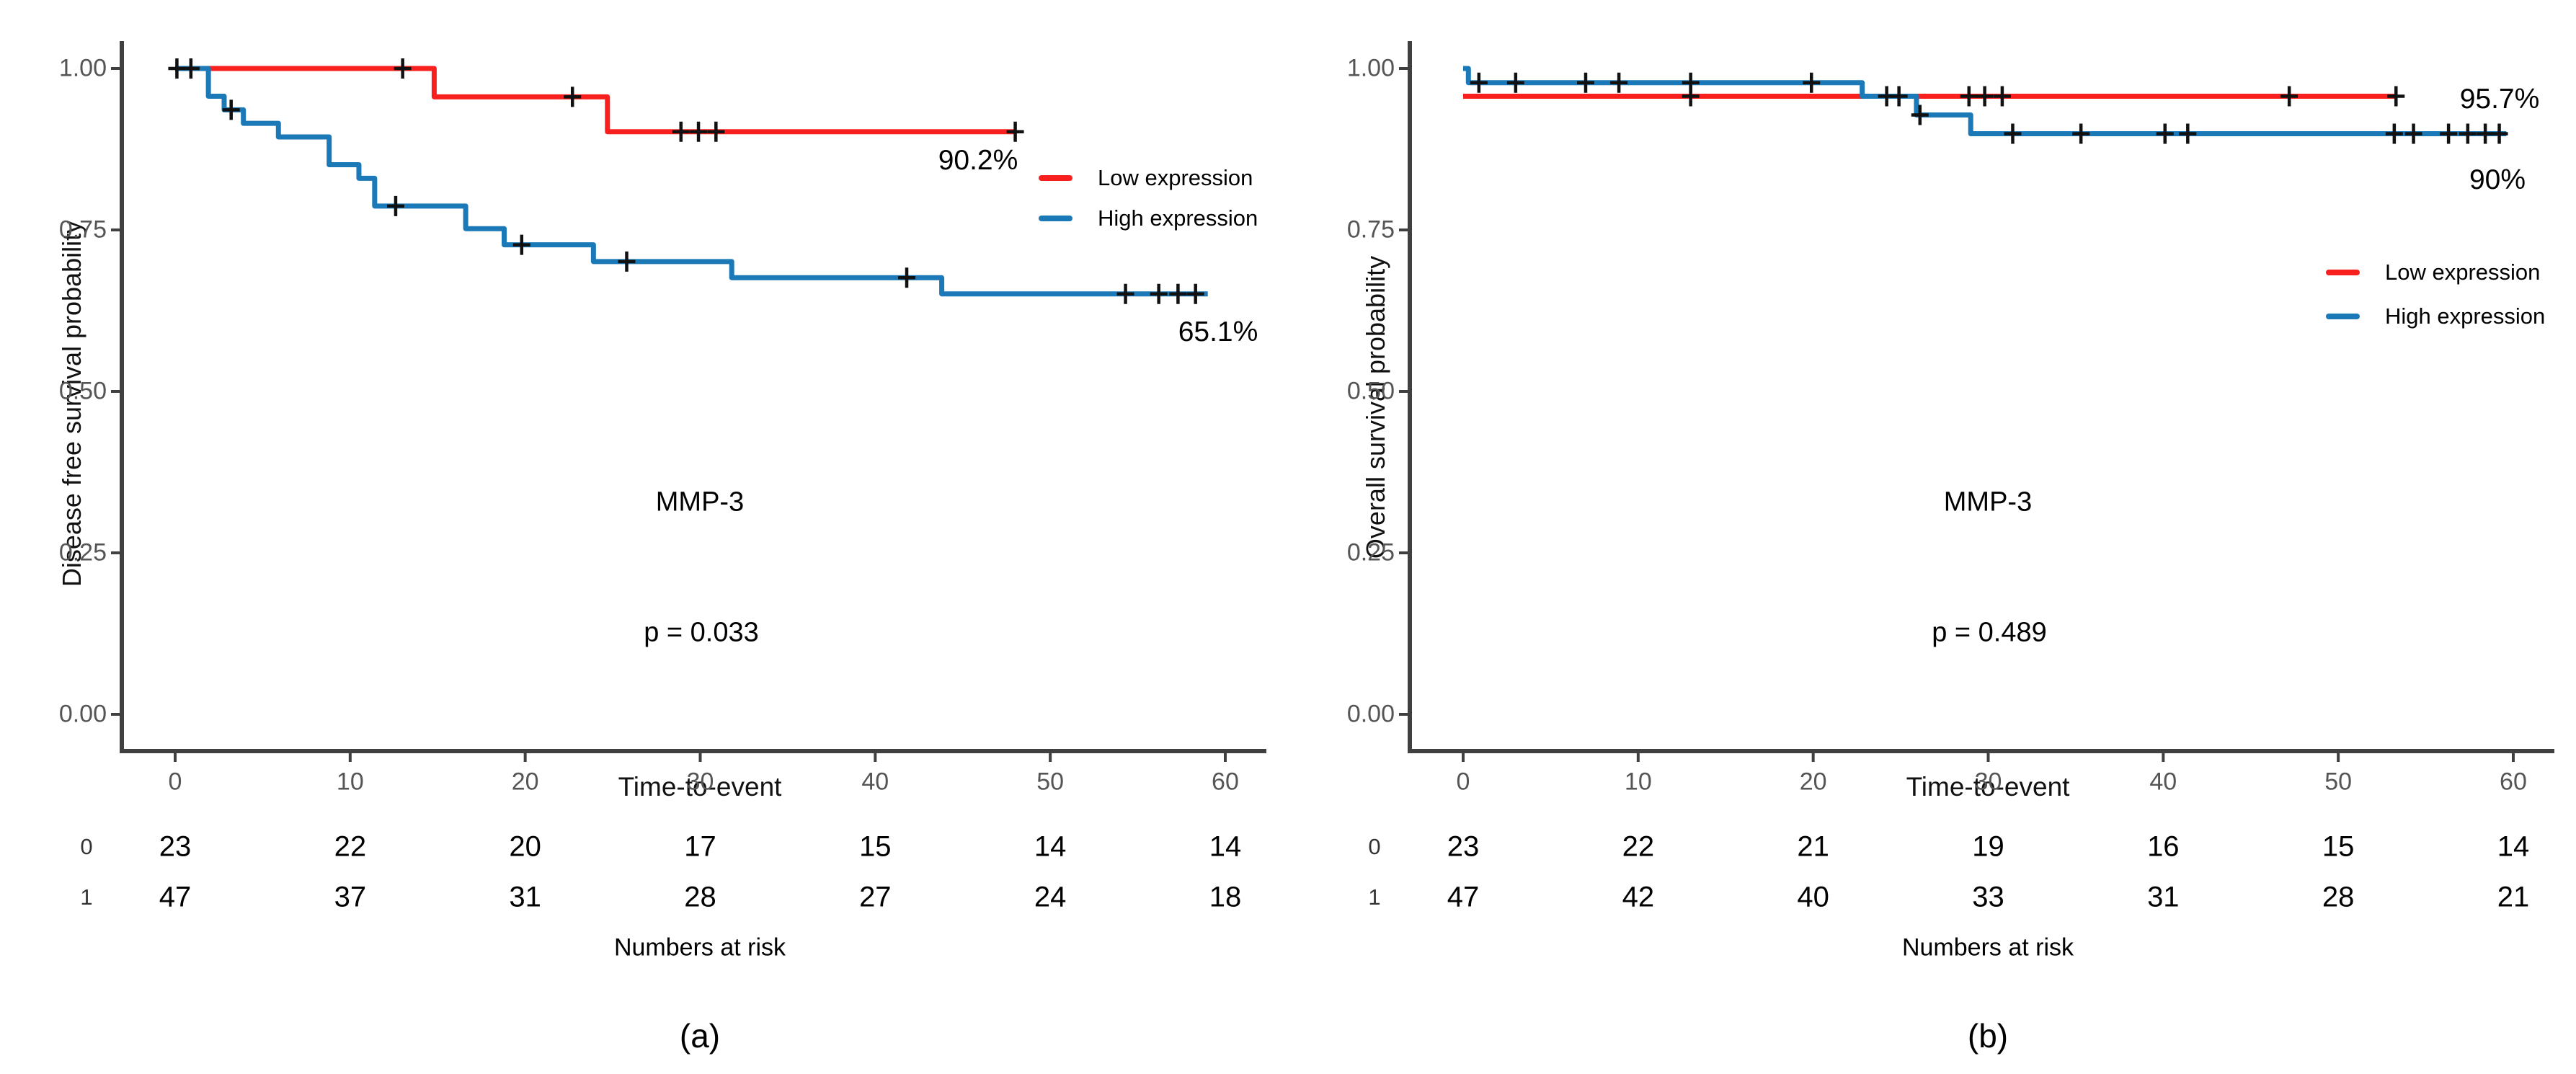 This screenshot has width=2576, height=1074. What do you see at coordinates (701, 632) in the screenshot?
I see `p-value-label: p = 0.033` at bounding box center [701, 632].